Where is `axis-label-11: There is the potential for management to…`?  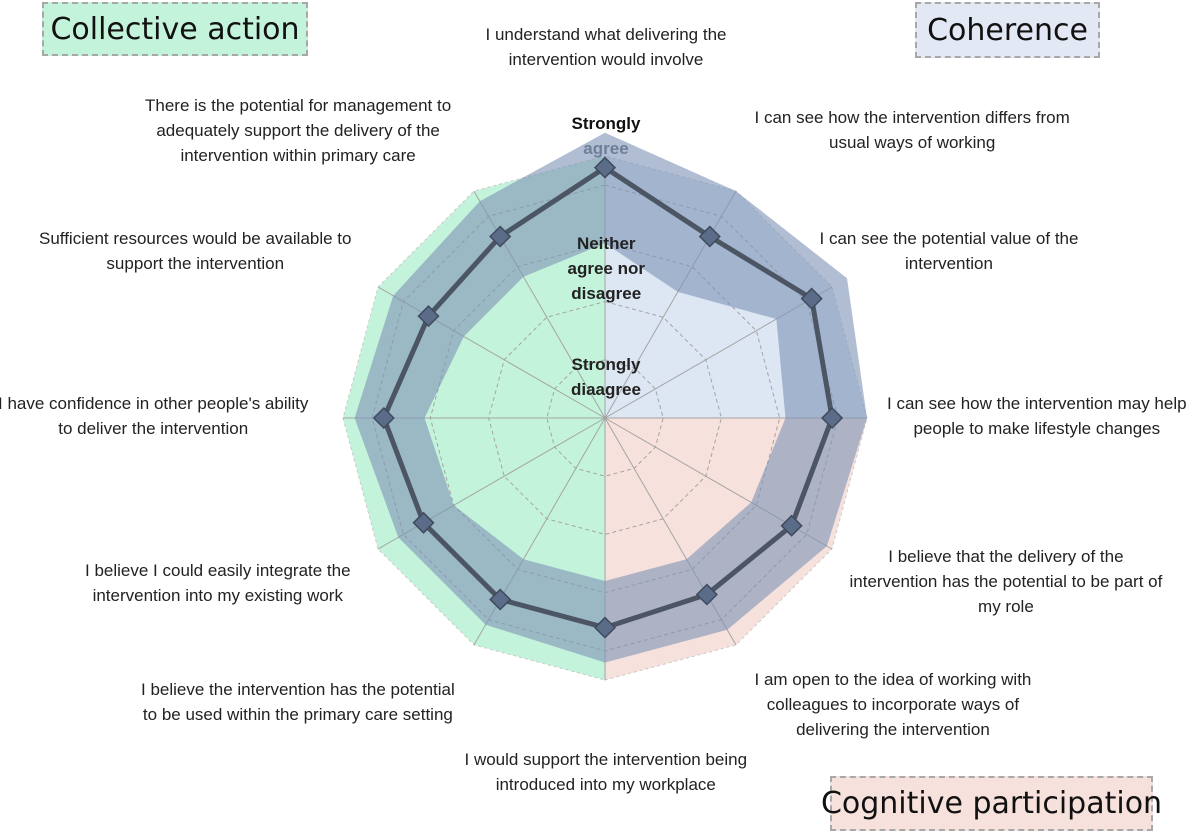 axis-label-11: There is the potential for management to… is located at coordinates (298, 130).